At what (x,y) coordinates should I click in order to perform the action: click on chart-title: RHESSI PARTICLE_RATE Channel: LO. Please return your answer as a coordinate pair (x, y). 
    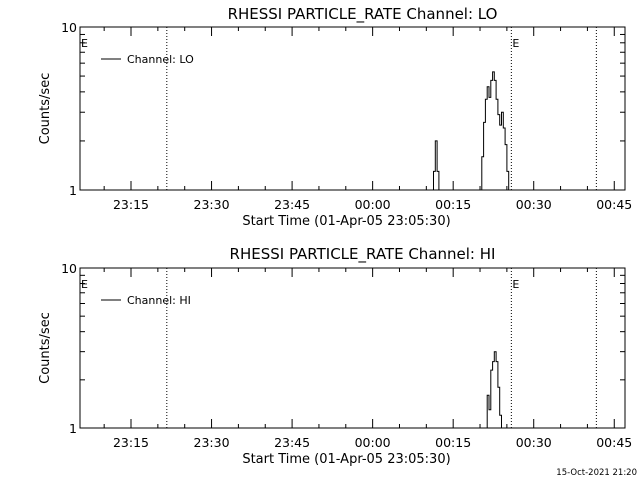
    Looking at the image, I should click on (363, 14).